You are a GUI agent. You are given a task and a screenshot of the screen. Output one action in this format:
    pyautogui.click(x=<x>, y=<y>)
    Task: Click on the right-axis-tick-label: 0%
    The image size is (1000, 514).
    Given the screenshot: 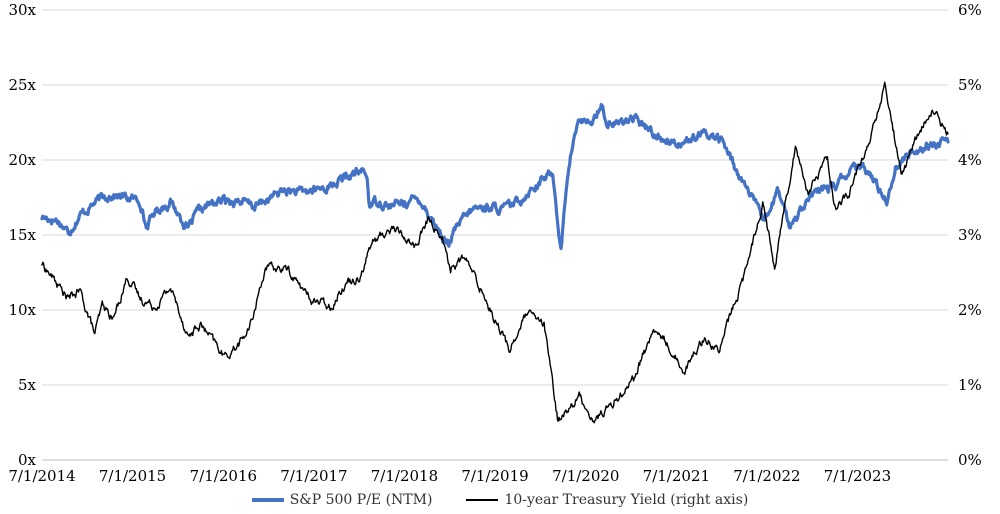 What is the action you would take?
    pyautogui.click(x=970, y=460)
    